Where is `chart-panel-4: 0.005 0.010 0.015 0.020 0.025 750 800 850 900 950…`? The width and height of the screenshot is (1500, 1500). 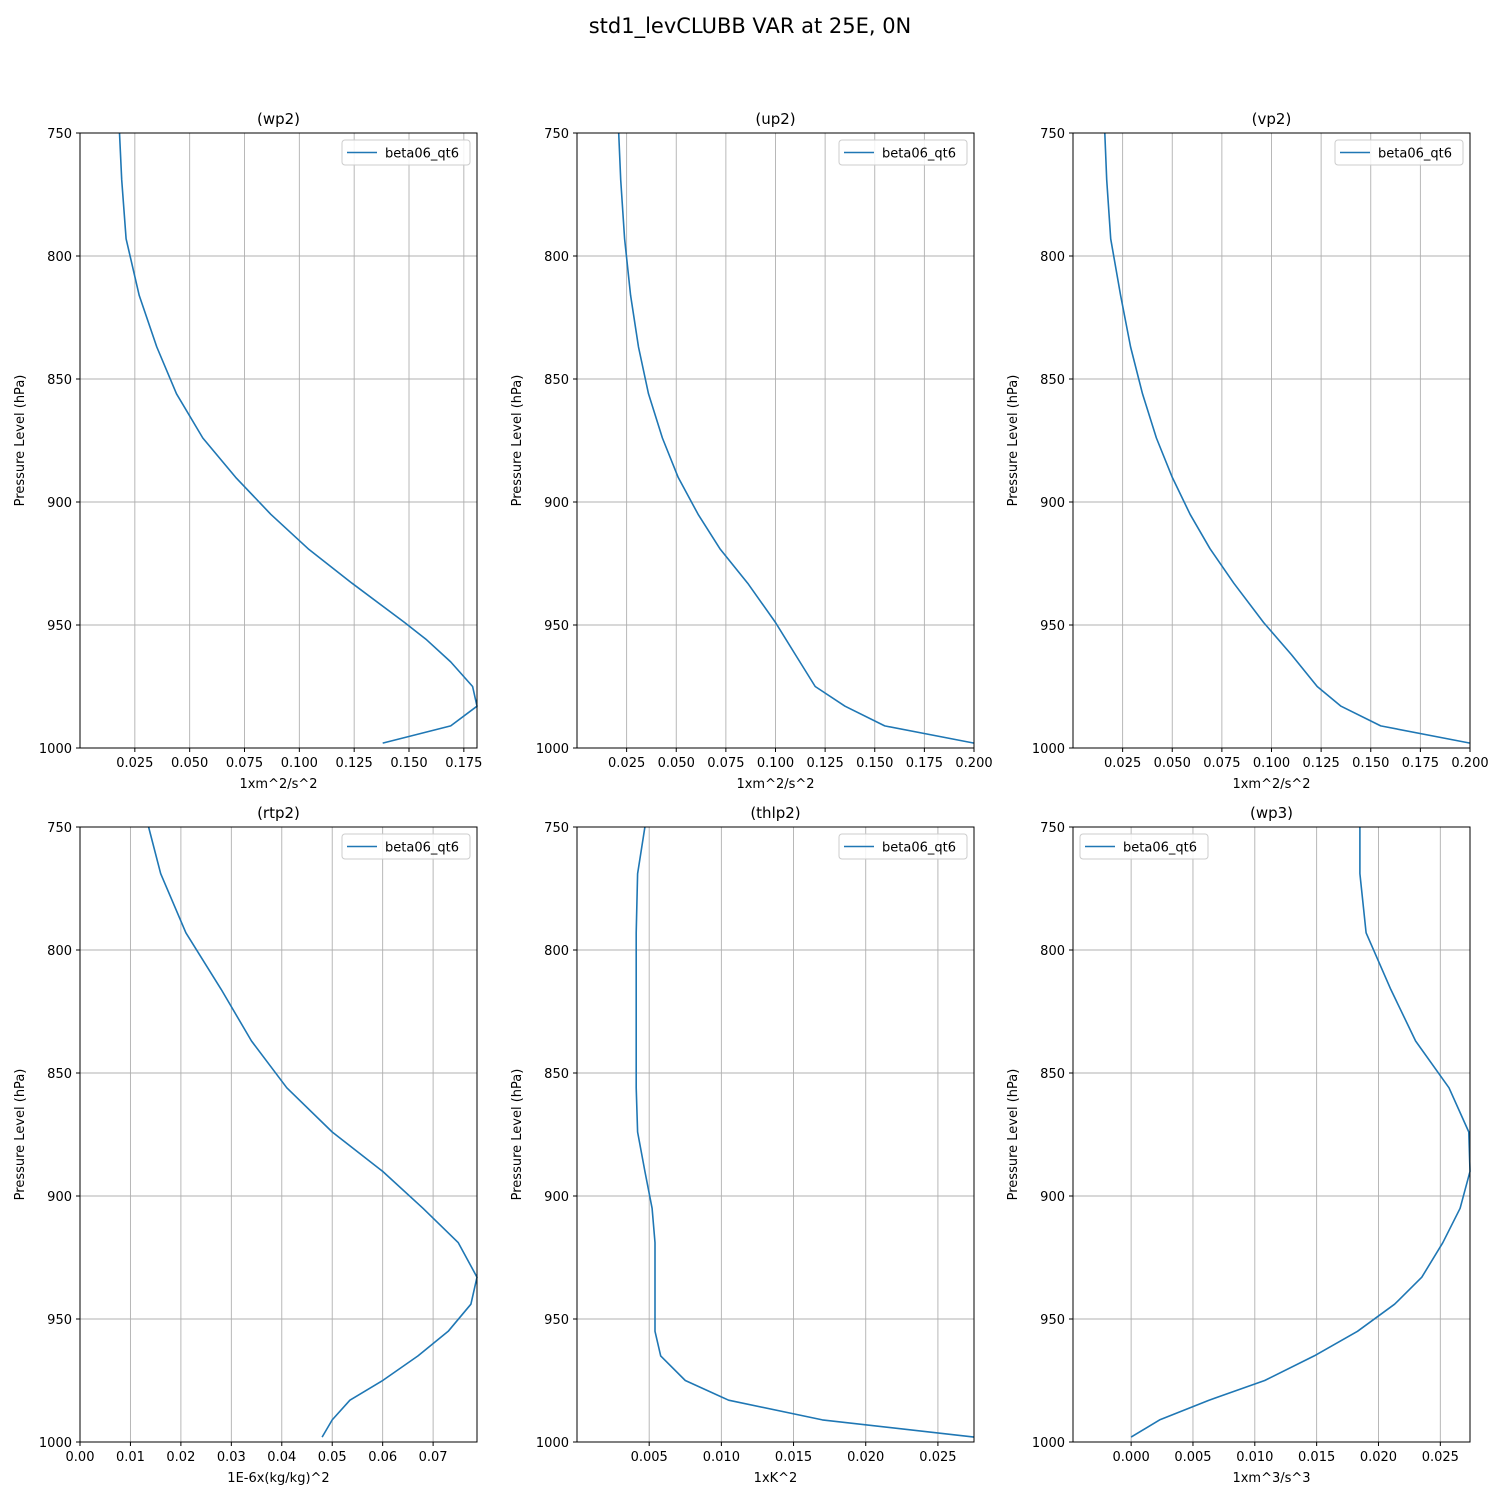 chart-panel-4: 0.005 0.010 0.015 0.020 0.025 750 800 850 900 950… is located at coordinates (742, 1145).